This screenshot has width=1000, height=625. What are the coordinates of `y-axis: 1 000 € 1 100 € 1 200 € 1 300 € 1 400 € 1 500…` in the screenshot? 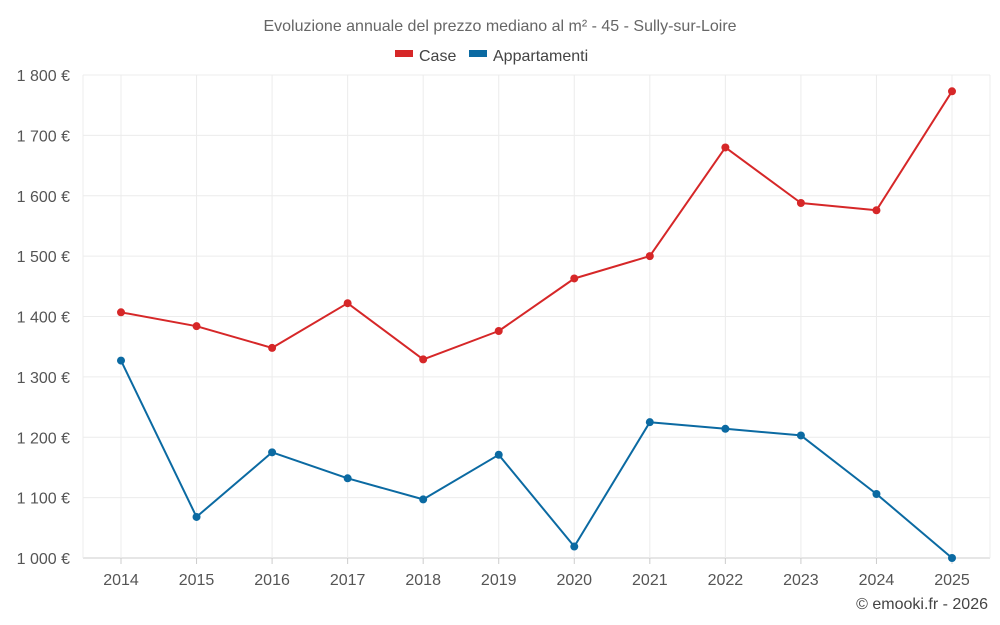 It's located at (43, 318).